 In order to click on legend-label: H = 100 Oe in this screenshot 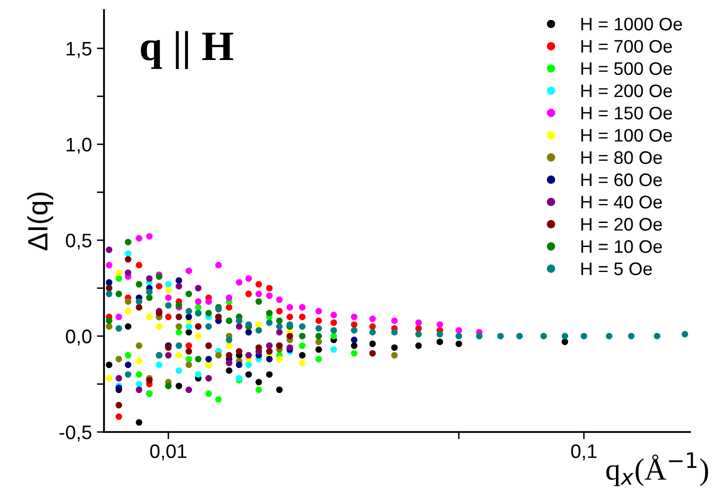, I will do `click(626, 135)`.